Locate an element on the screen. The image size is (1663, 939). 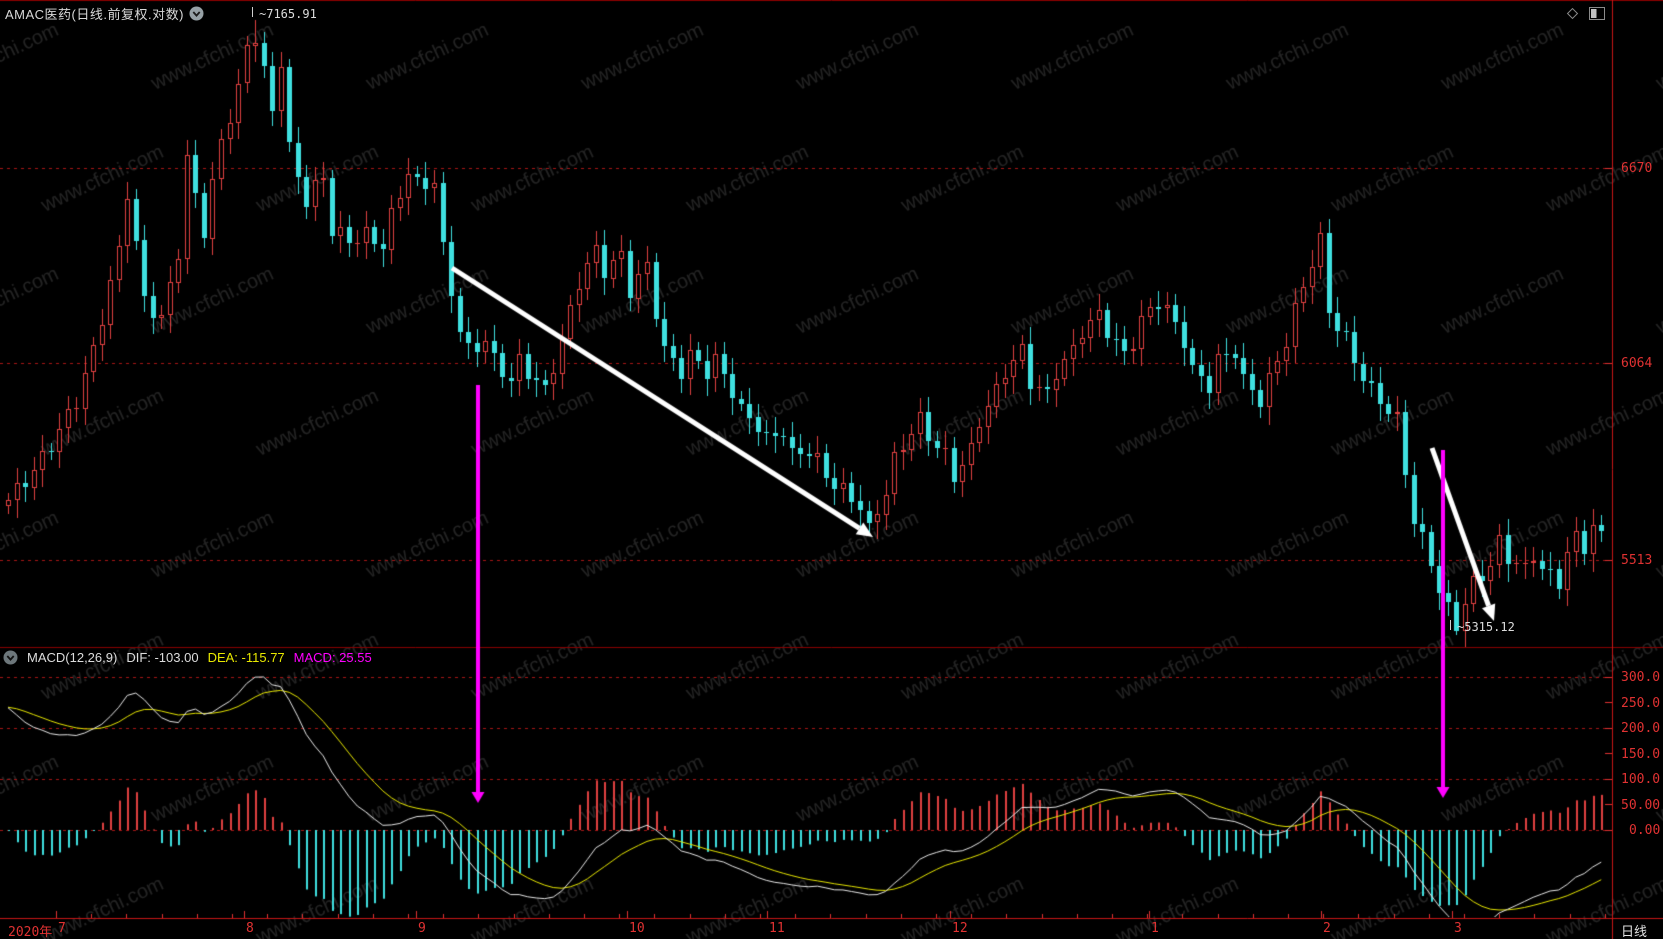
price-axis-label: 6064 is located at coordinates (1637, 363).